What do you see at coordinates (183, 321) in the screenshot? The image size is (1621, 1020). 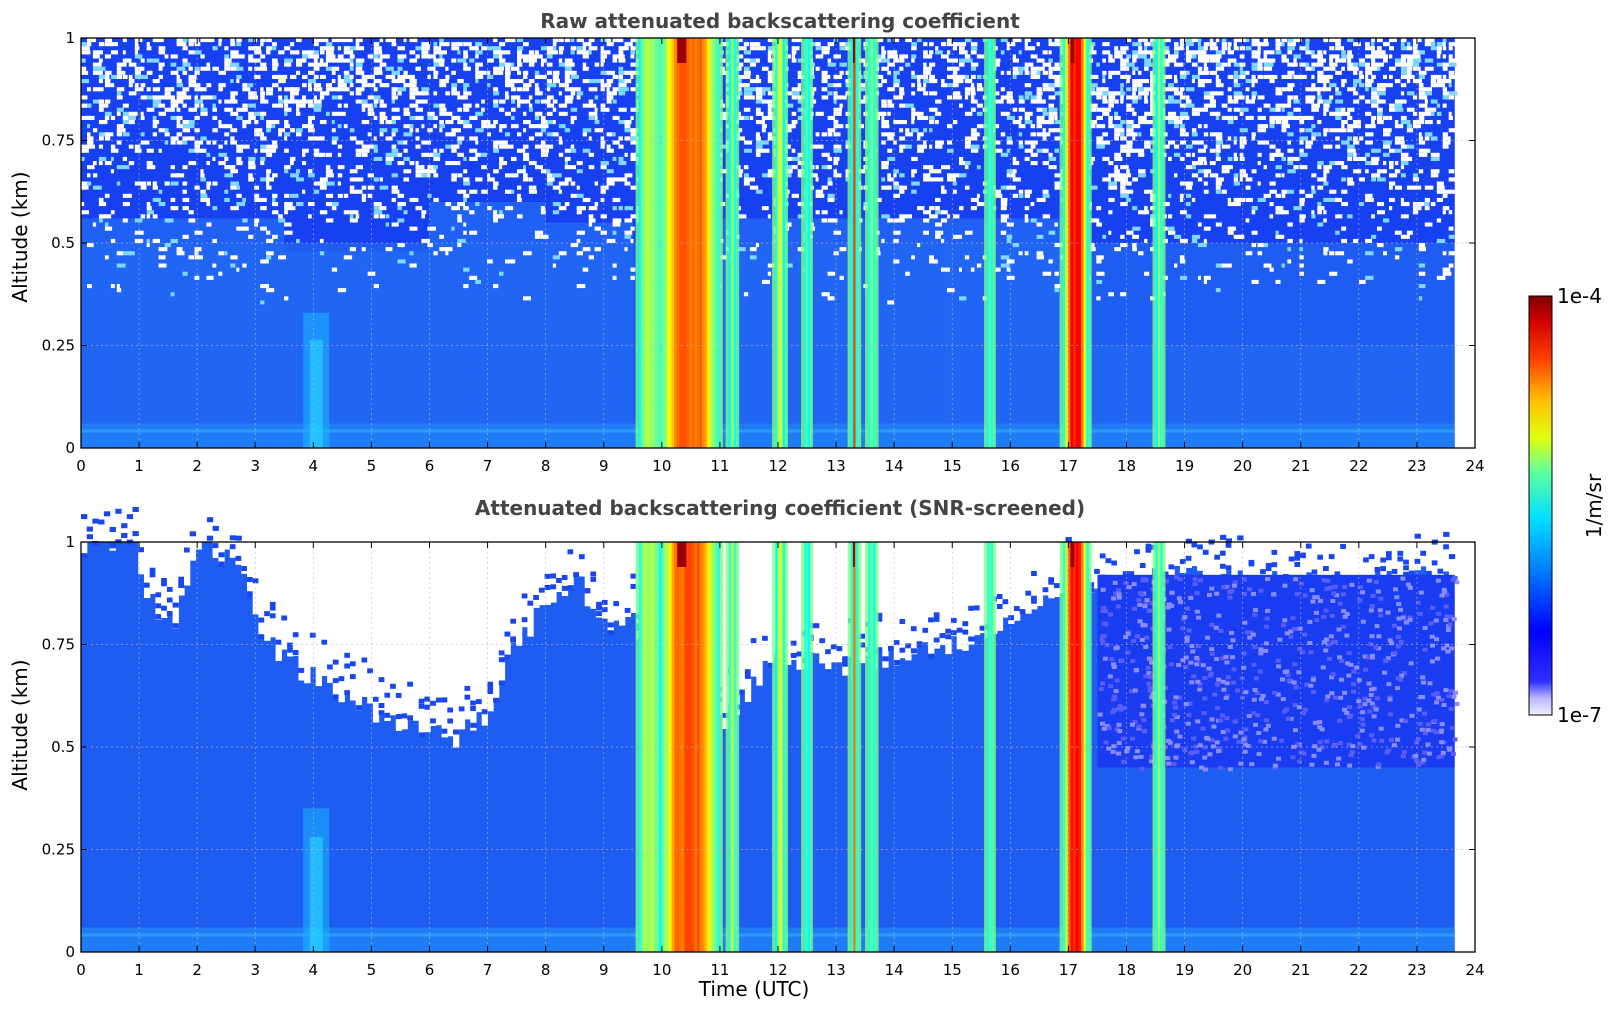 I see `boundary-layer-slice` at bounding box center [183, 321].